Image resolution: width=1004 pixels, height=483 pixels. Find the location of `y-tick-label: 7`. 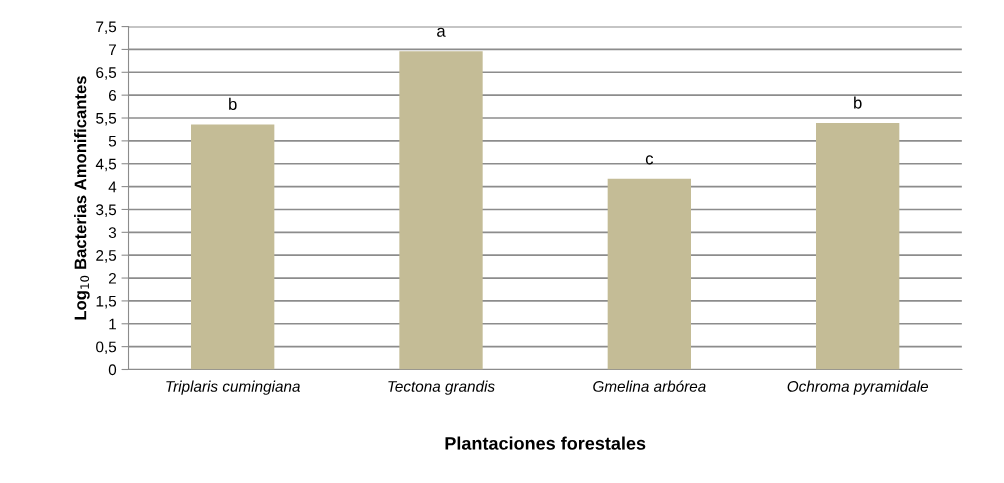

y-tick-label: 7 is located at coordinates (112, 49).